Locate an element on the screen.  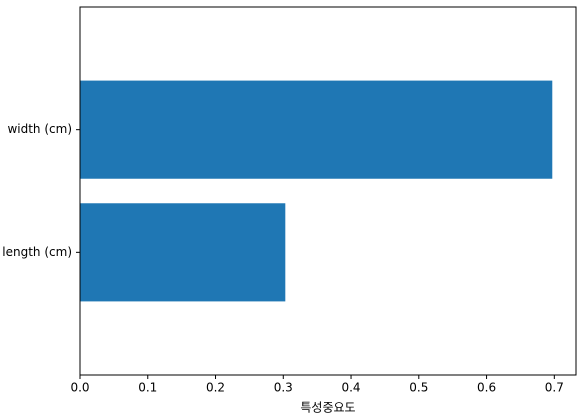
x-tick-label: 0.6 is located at coordinates (486, 388).